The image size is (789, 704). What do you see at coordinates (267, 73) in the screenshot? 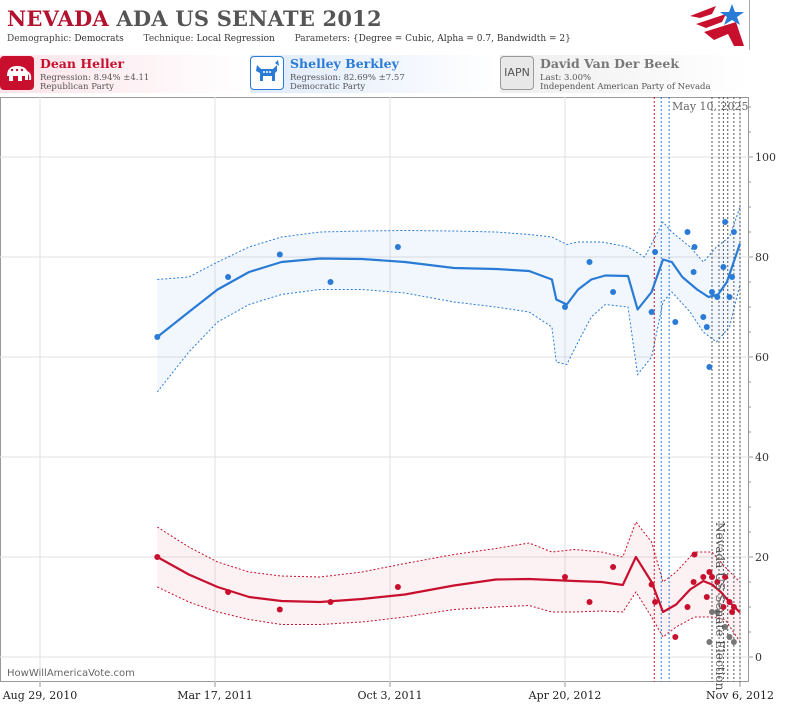
I see `donkey-icon` at bounding box center [267, 73].